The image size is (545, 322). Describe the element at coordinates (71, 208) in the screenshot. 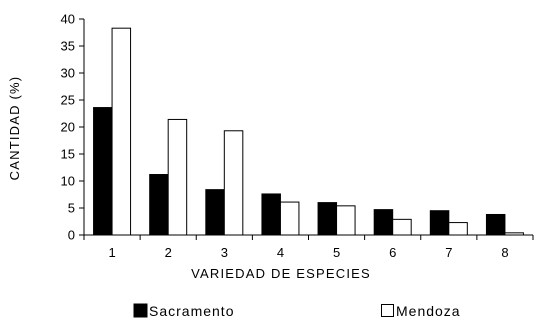

I see `y-tick-label: 5` at that location.